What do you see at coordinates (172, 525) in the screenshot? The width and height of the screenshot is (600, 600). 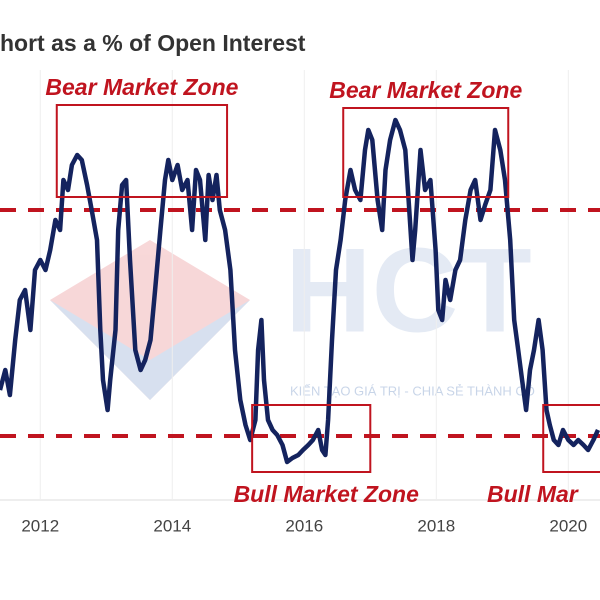 I see `x-tick-label: 2014` at bounding box center [172, 525].